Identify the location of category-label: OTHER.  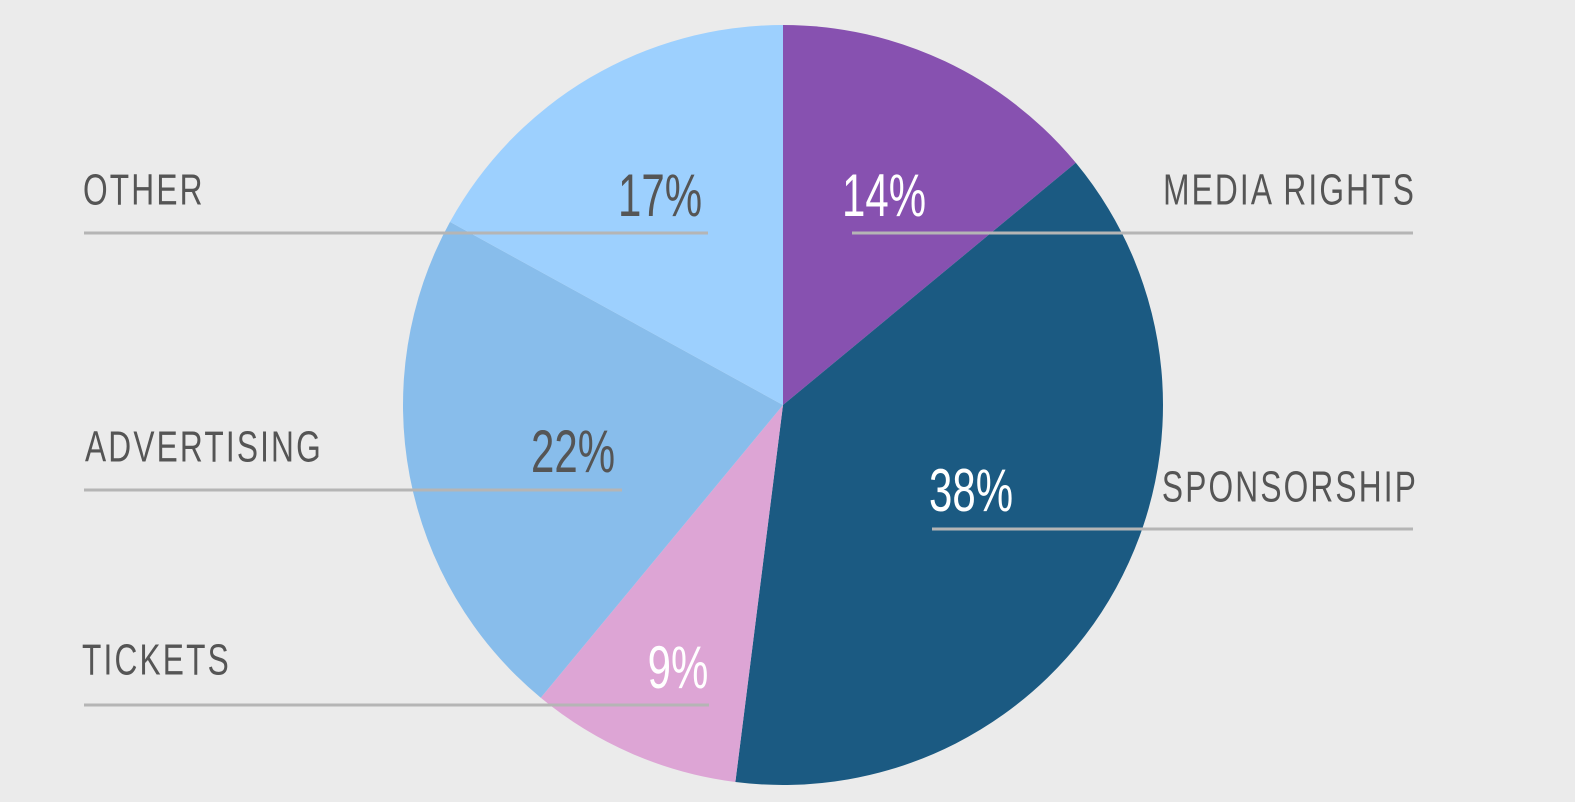
(144, 190).